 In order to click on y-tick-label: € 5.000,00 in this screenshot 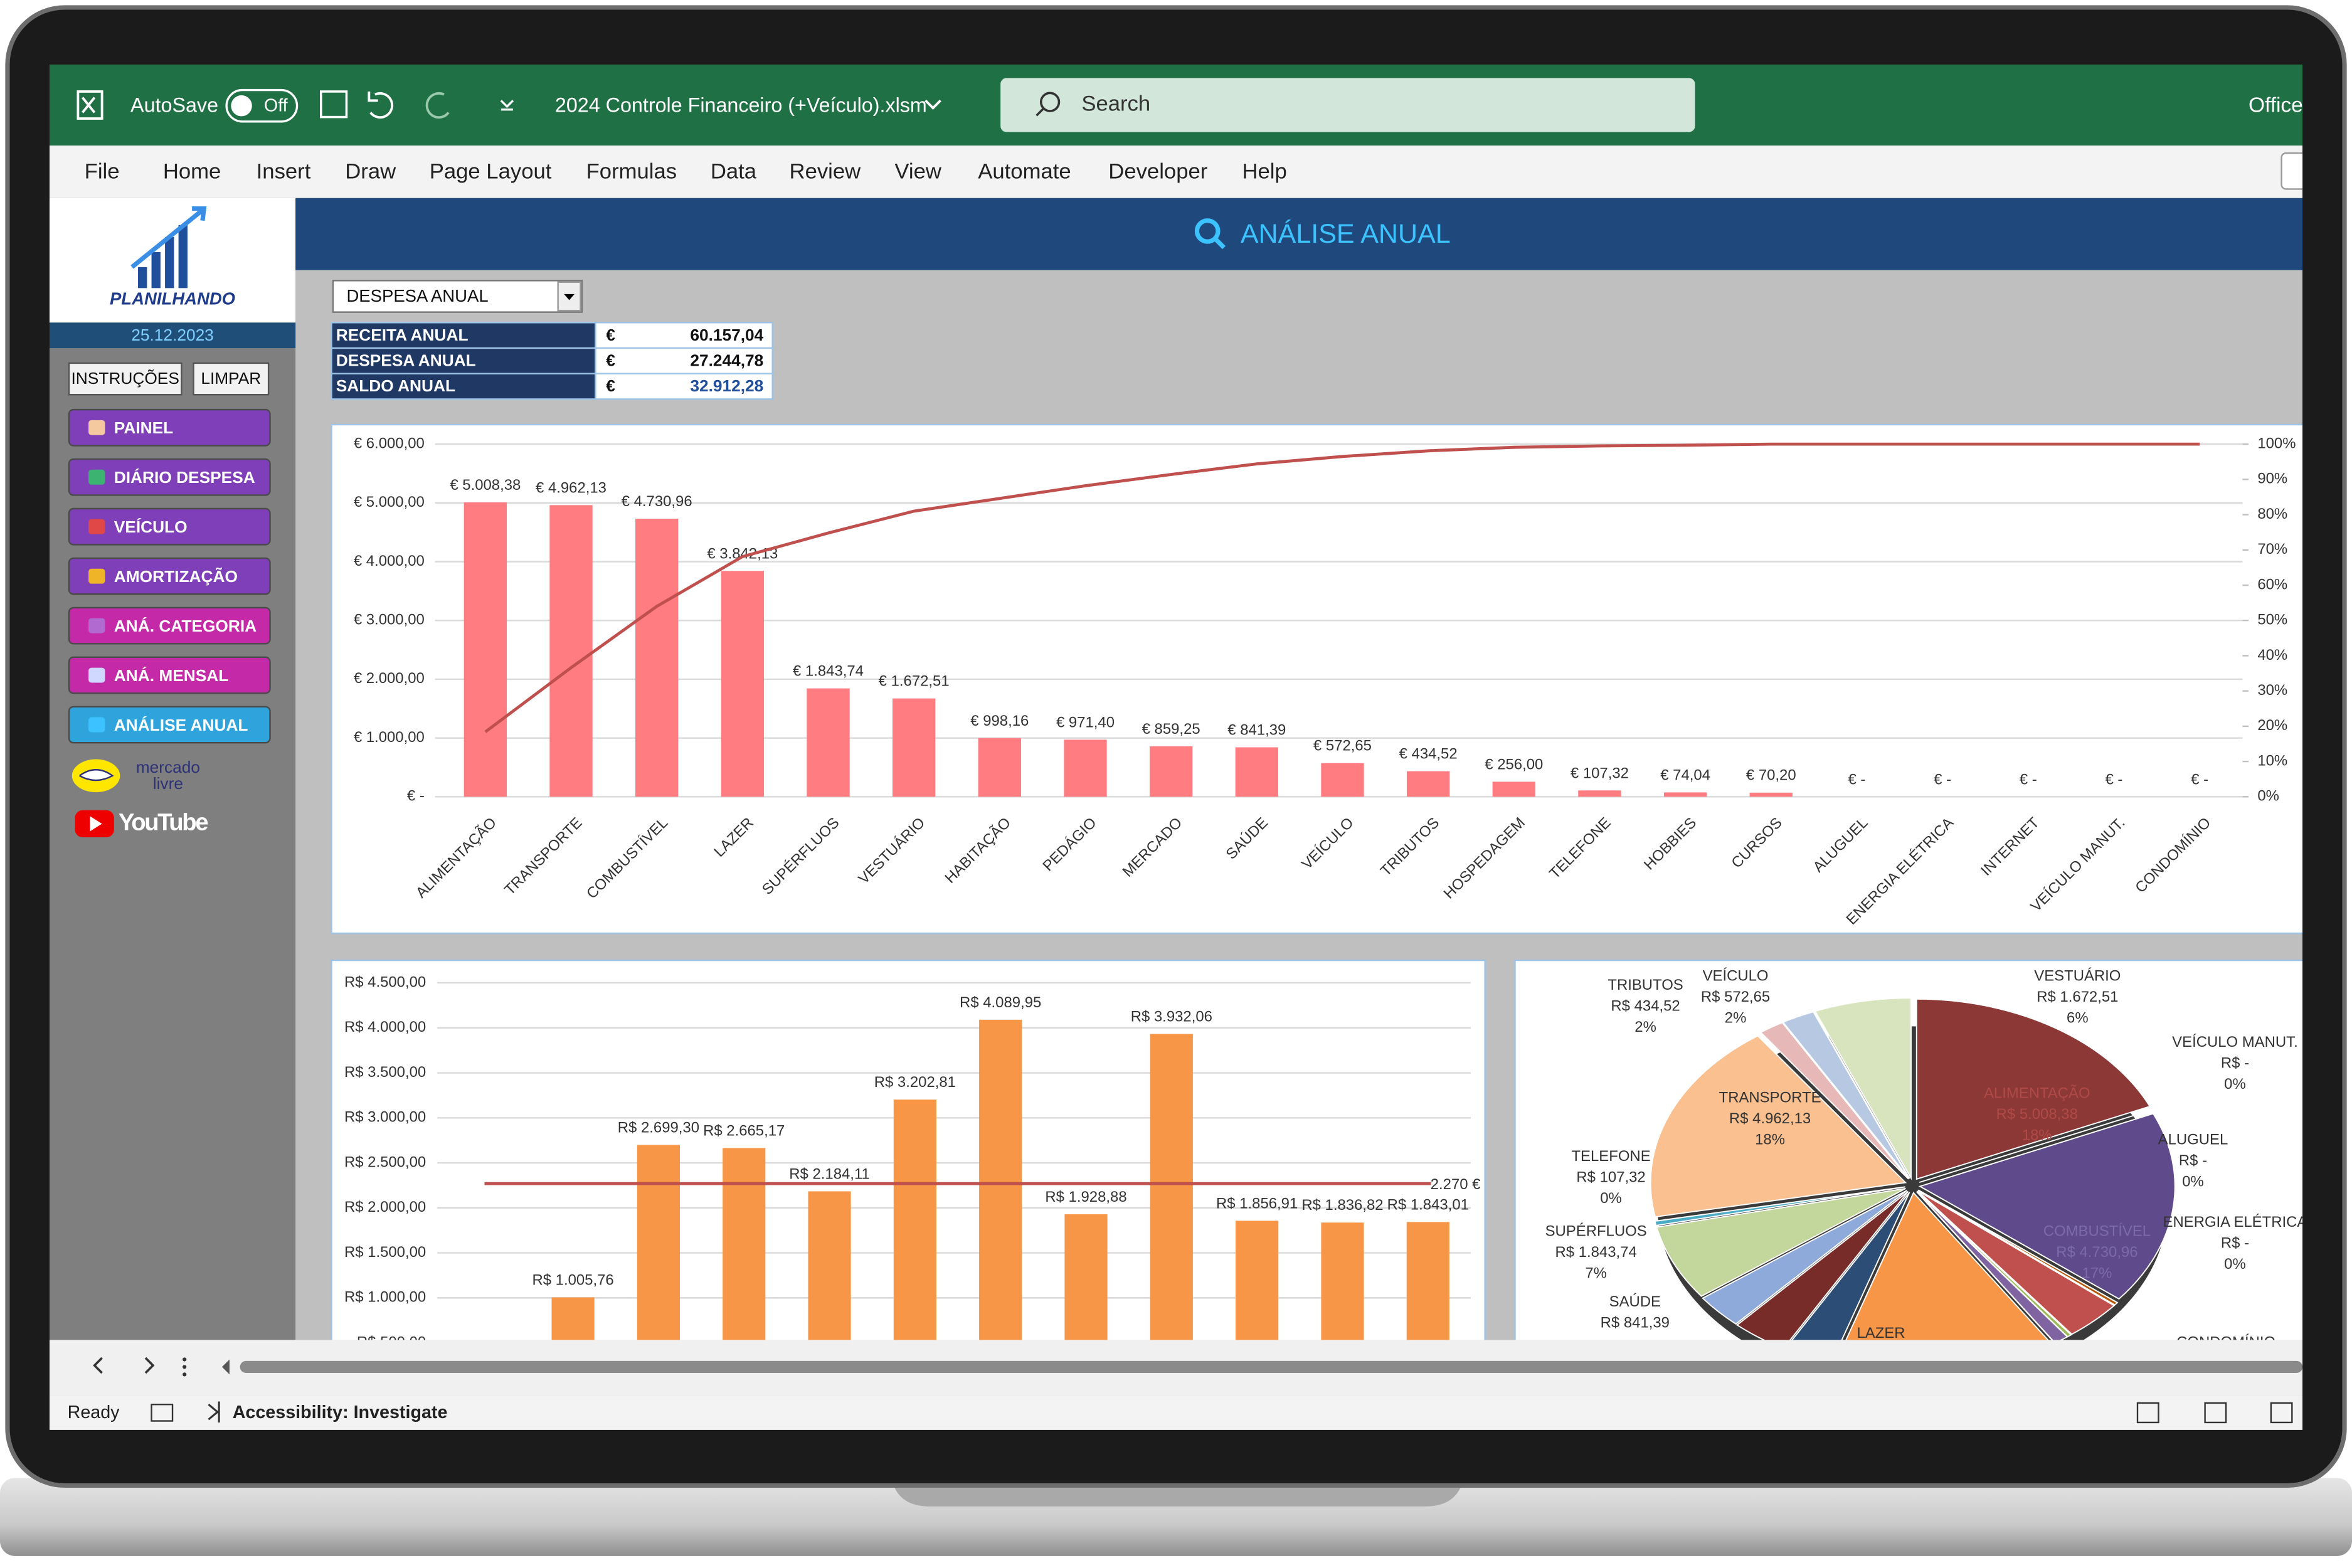, I will do `click(389, 502)`.